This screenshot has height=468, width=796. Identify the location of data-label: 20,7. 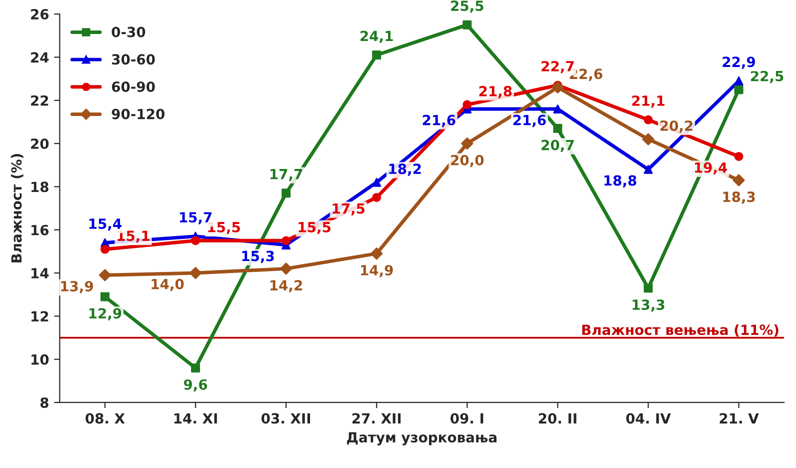
(558, 146).